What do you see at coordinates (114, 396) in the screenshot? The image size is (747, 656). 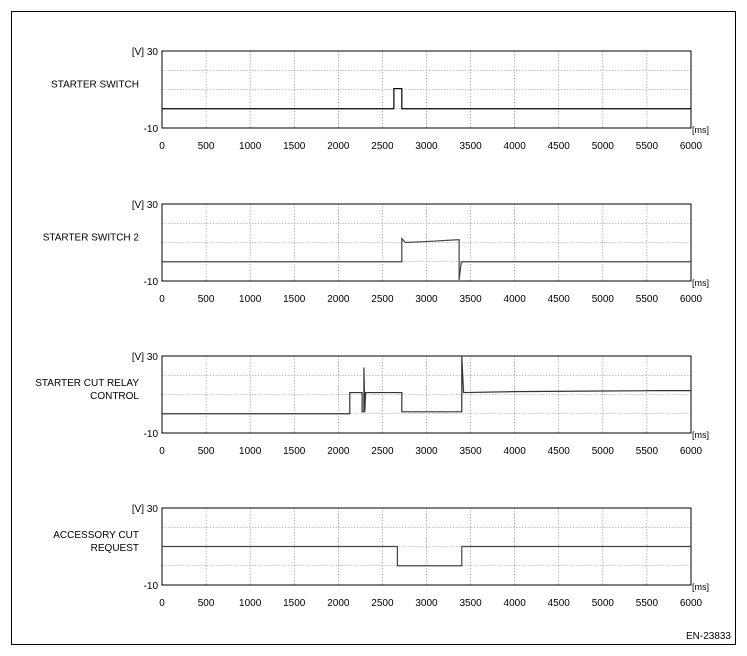 I see `signal-label: CONTROL` at bounding box center [114, 396].